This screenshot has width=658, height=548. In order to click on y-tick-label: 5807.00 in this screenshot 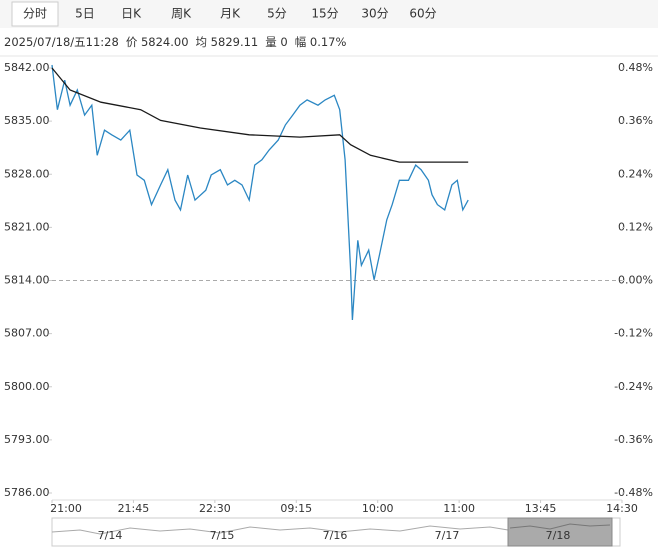, I will do `click(27, 333)`.